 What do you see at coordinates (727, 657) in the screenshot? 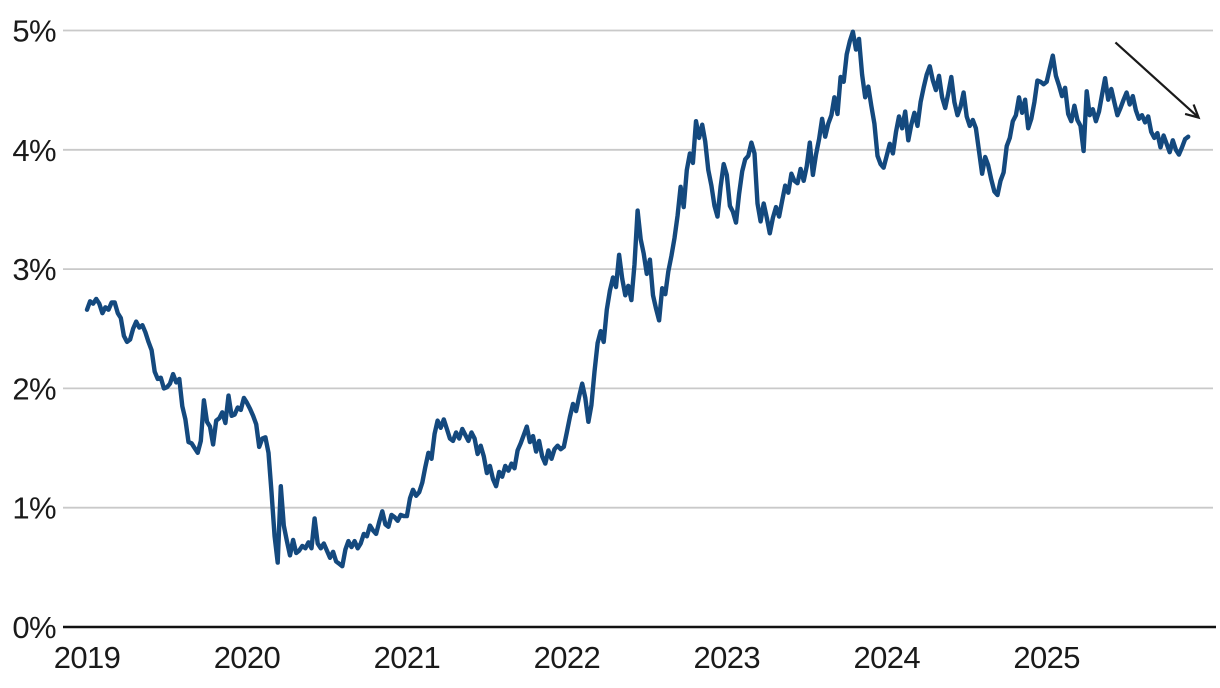
I see `x-tick-label-2023: 2023` at bounding box center [727, 657].